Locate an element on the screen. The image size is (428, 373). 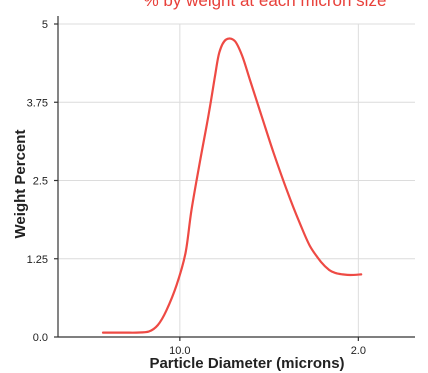
y-tick-label: 2.5 is located at coordinates (40, 182).